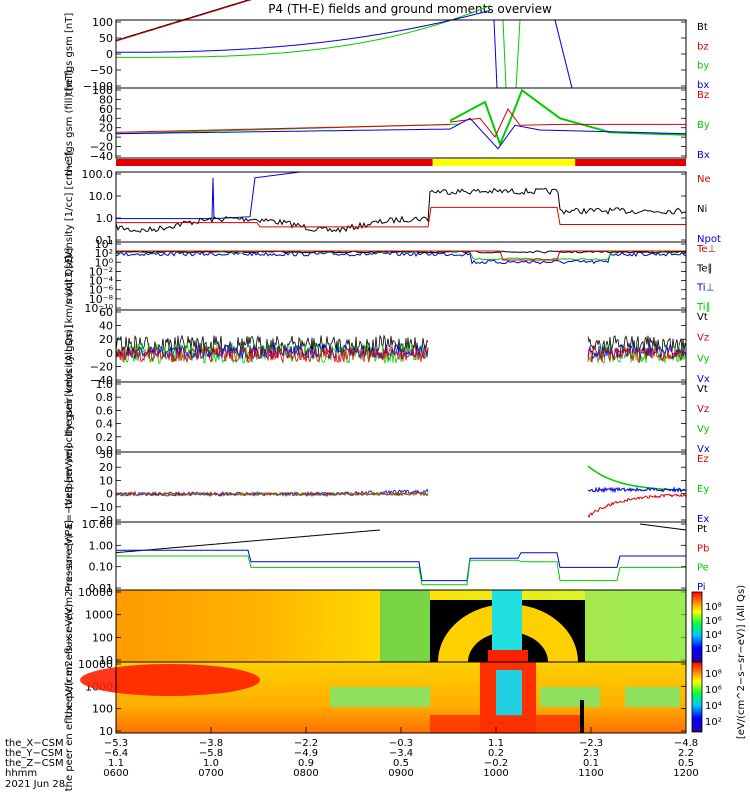  Describe the element at coordinates (686, 753) in the screenshot. I see `x-axis-value: 2.2` at that location.